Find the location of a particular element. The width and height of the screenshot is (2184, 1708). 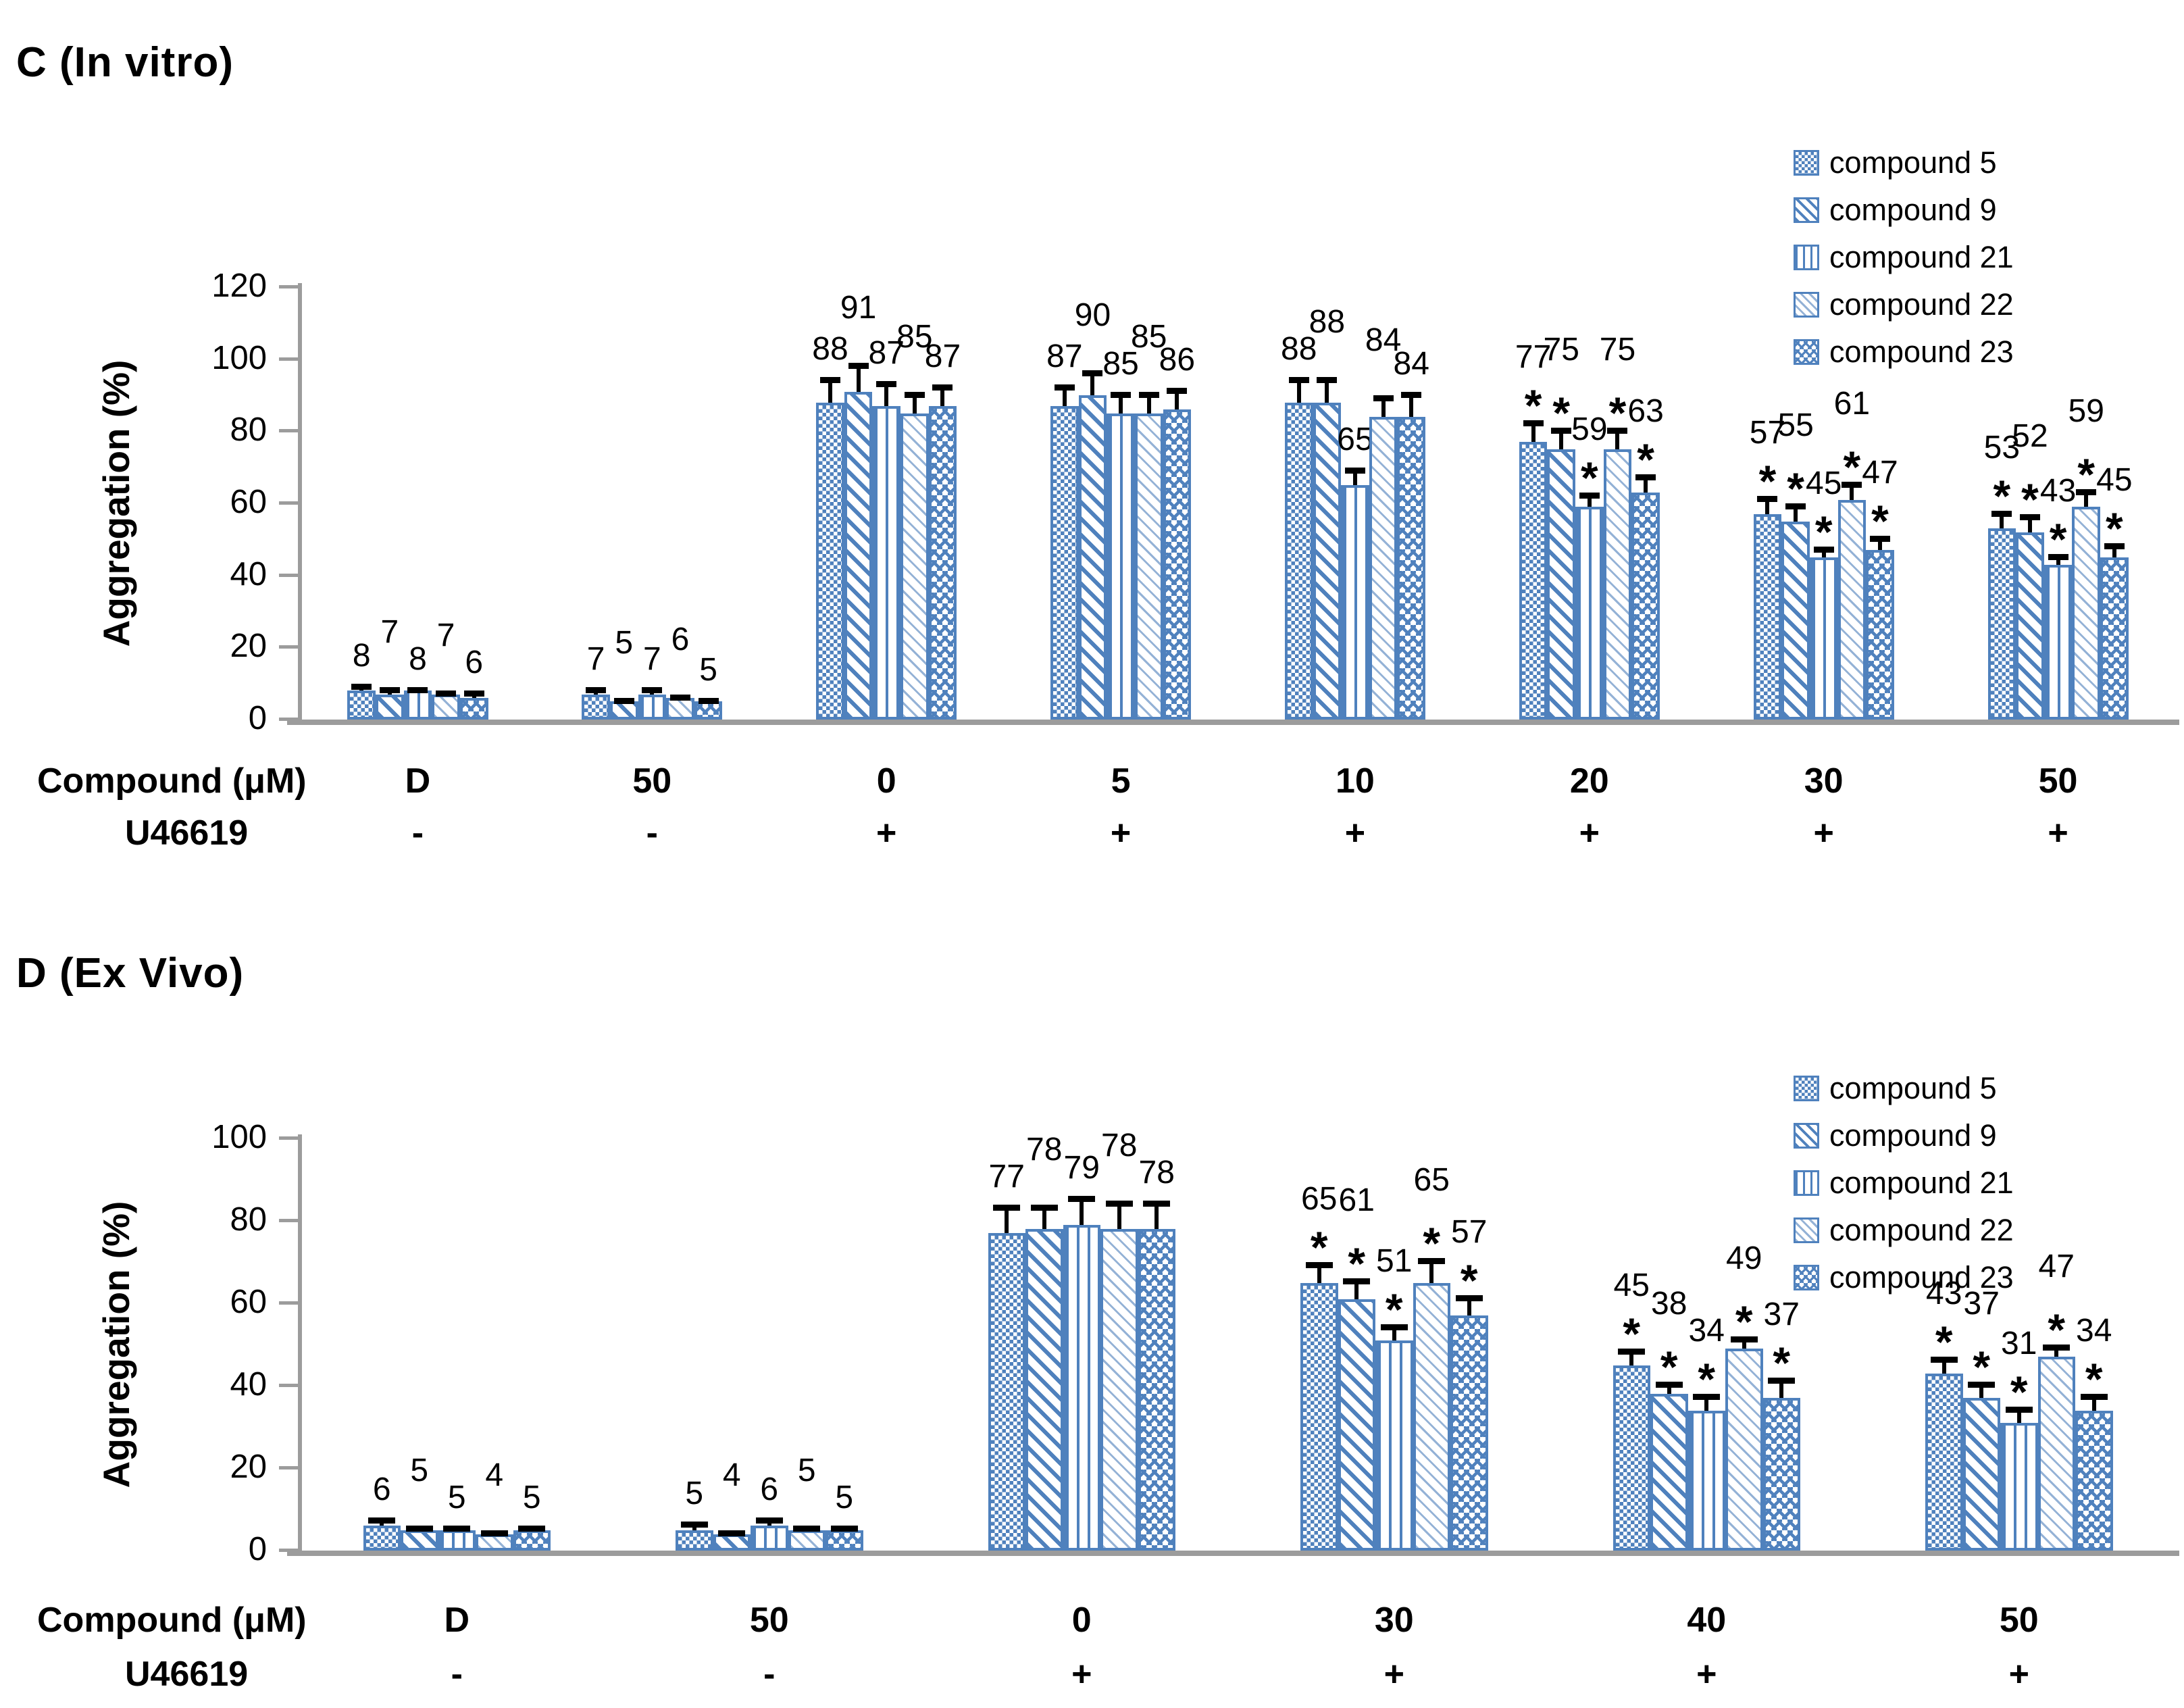

bar-value-label: 88 is located at coordinates (1298, 349).